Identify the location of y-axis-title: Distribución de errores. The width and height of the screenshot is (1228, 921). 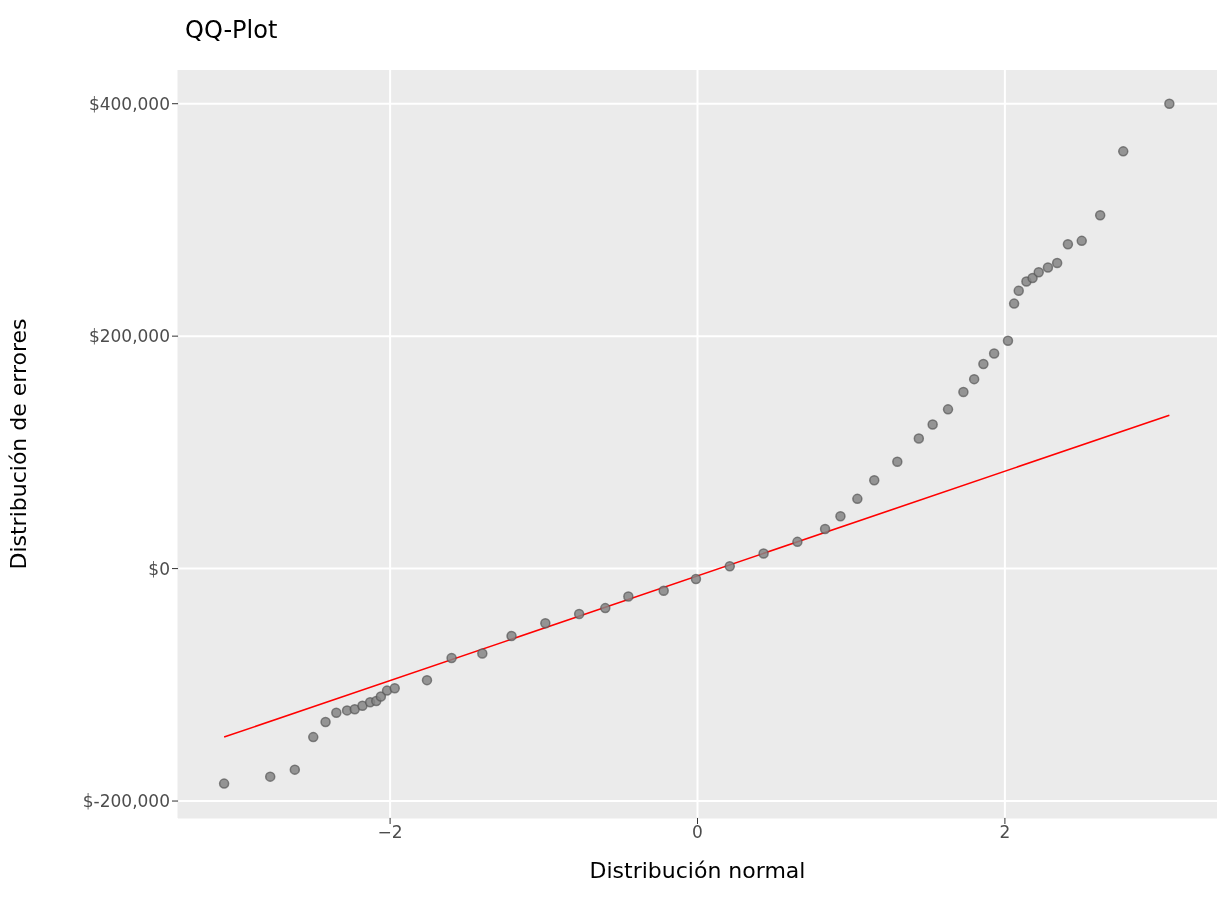
(18, 444).